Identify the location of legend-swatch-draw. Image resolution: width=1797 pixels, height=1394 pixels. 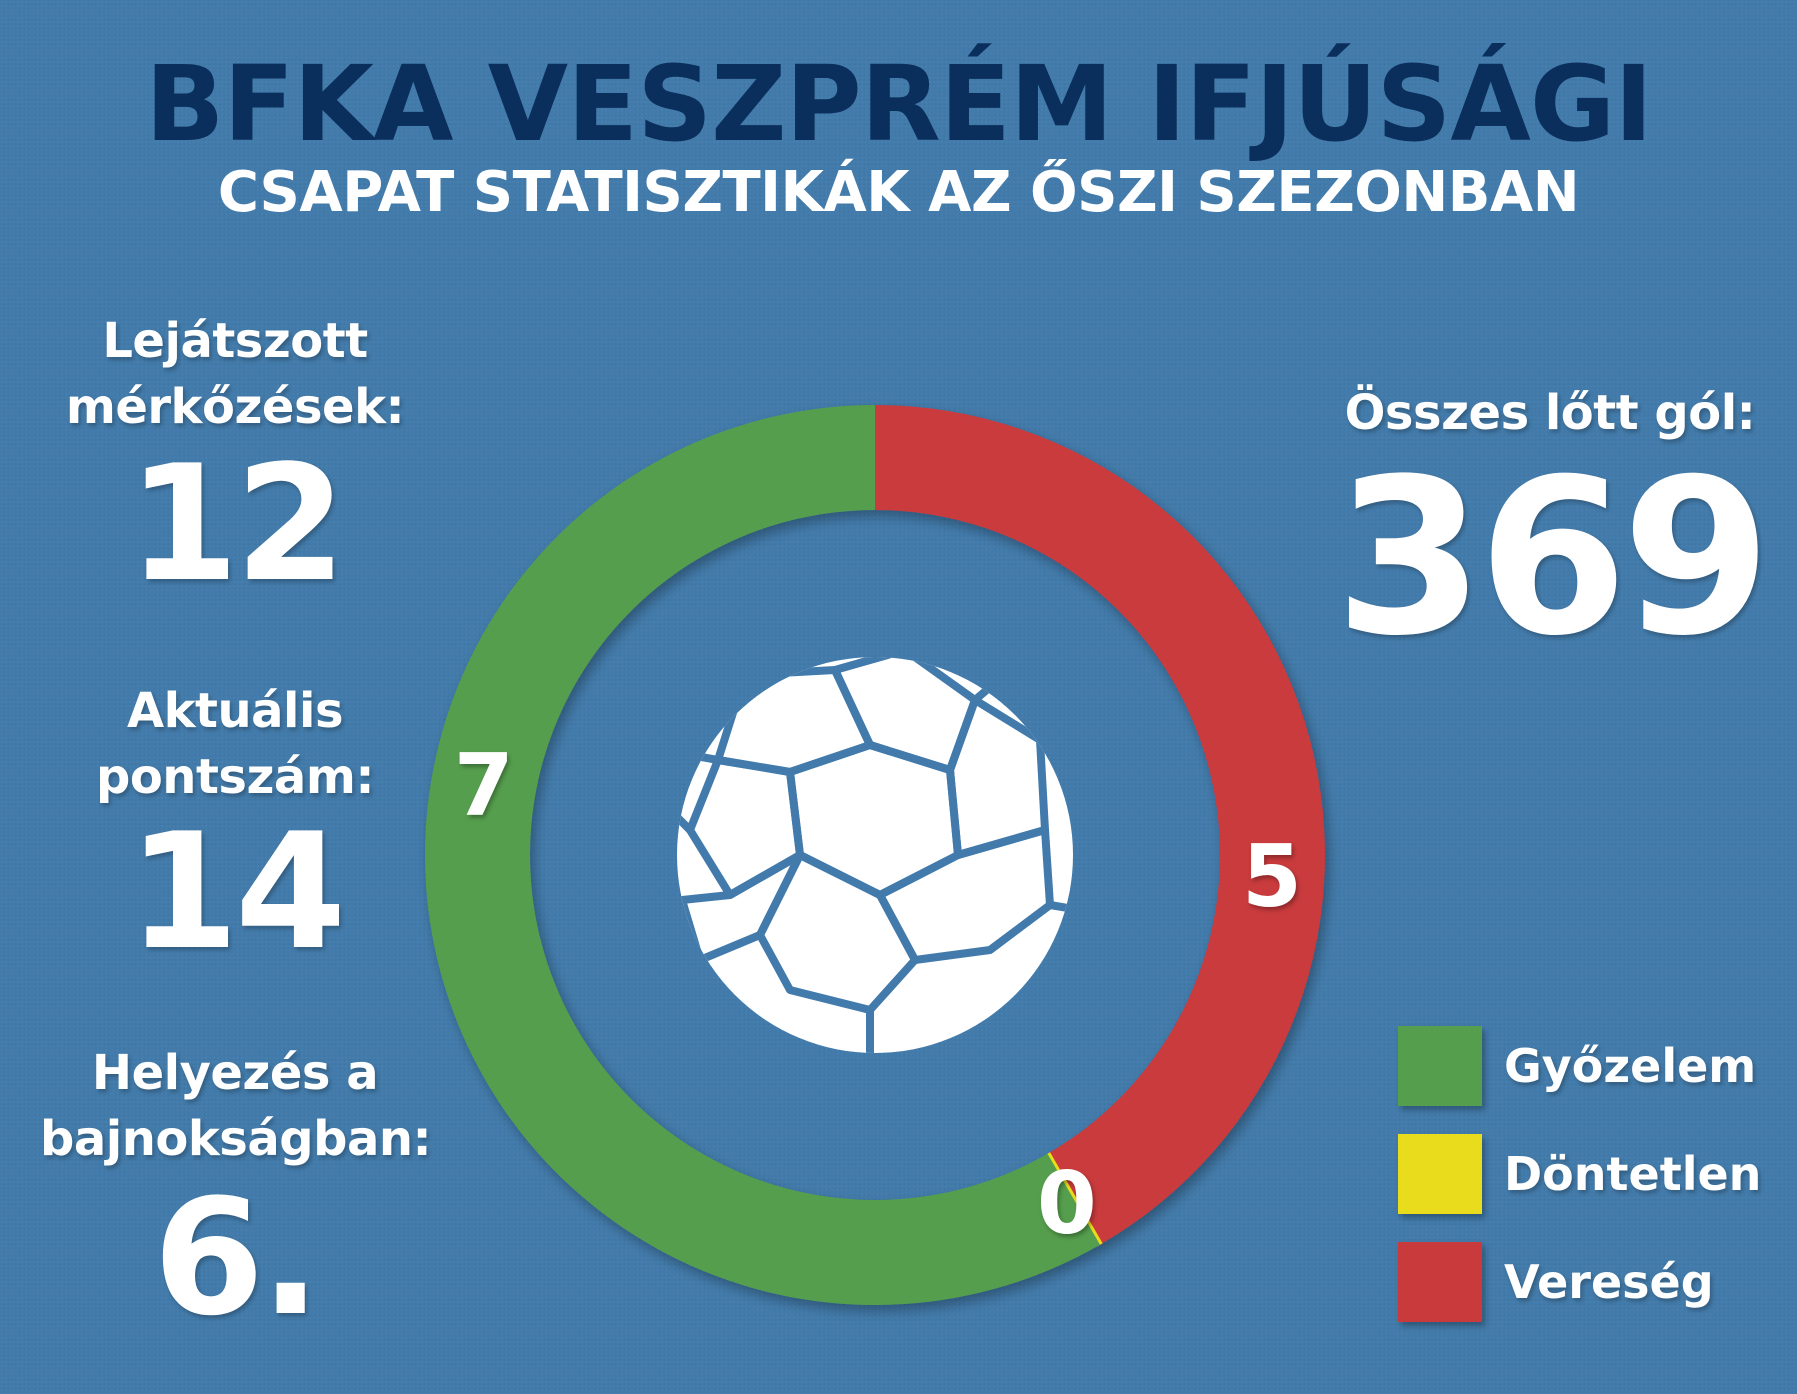
(1440, 1174).